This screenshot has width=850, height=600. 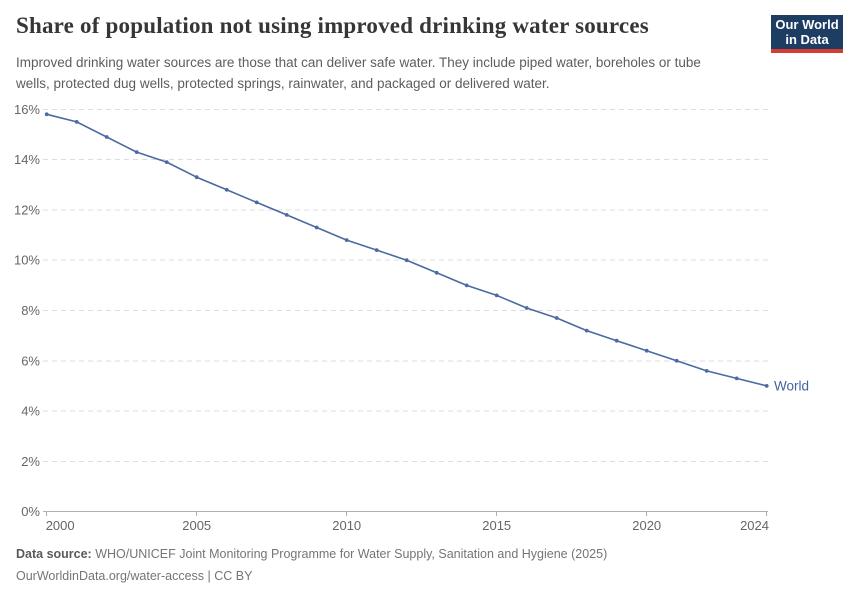 I want to click on x-tick-label: 2000, so click(x=60, y=525).